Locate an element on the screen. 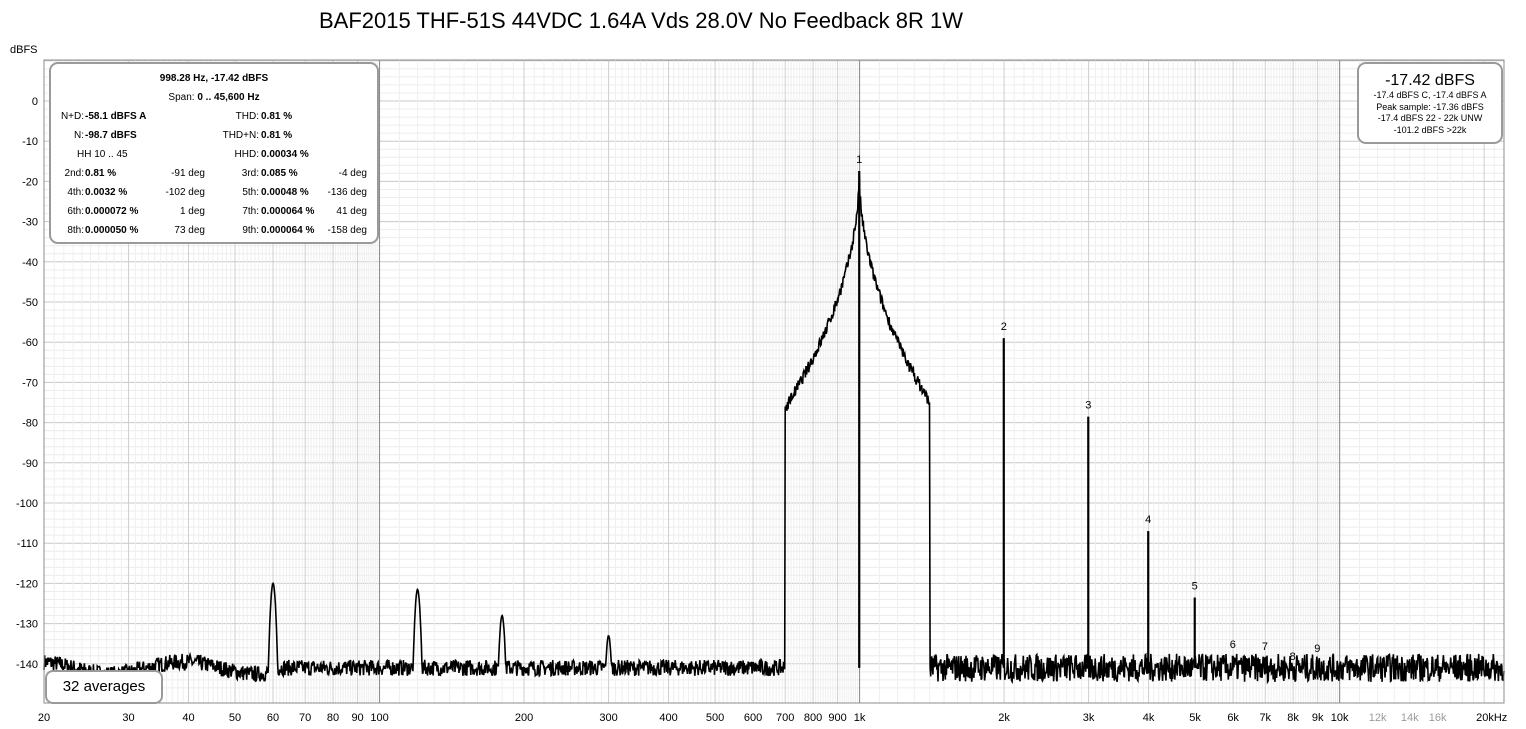  harmonic-phase: 41 deg is located at coordinates (351, 211).